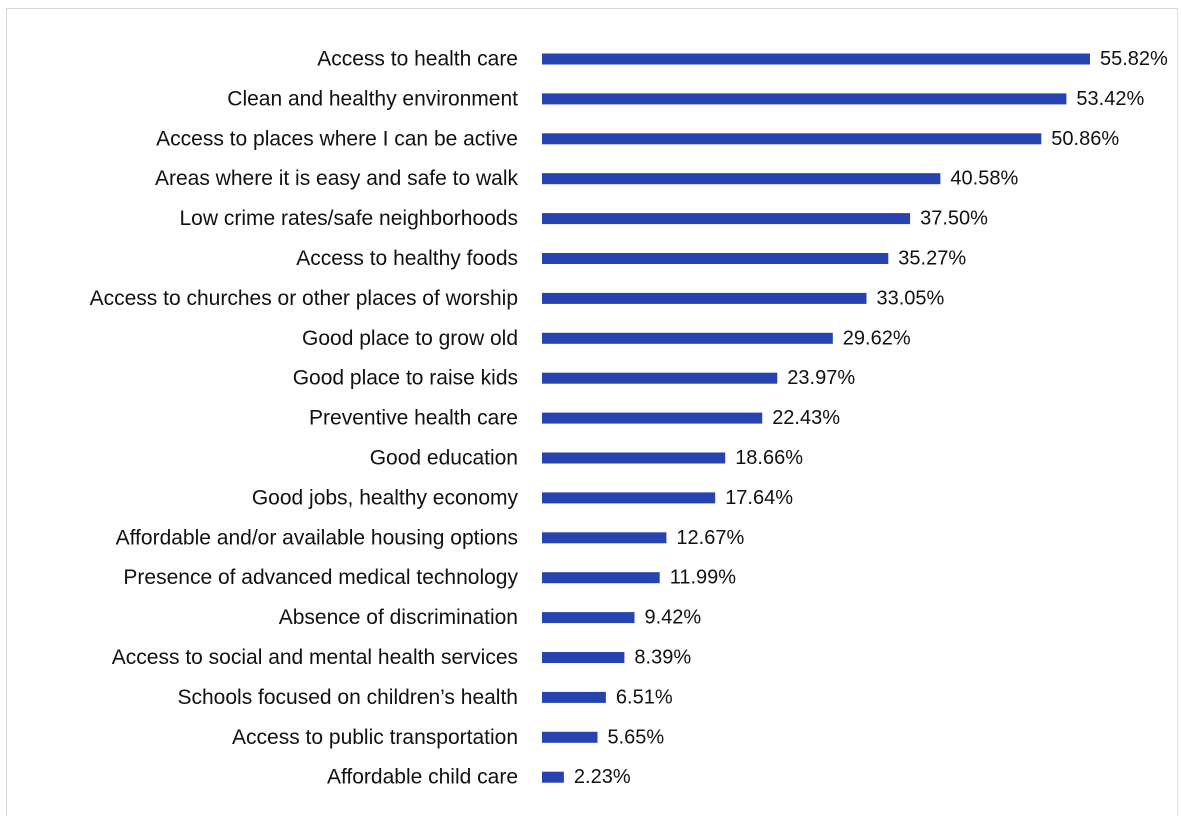  What do you see at coordinates (375, 737) in the screenshot?
I see `category-label: Access to public transportation` at bounding box center [375, 737].